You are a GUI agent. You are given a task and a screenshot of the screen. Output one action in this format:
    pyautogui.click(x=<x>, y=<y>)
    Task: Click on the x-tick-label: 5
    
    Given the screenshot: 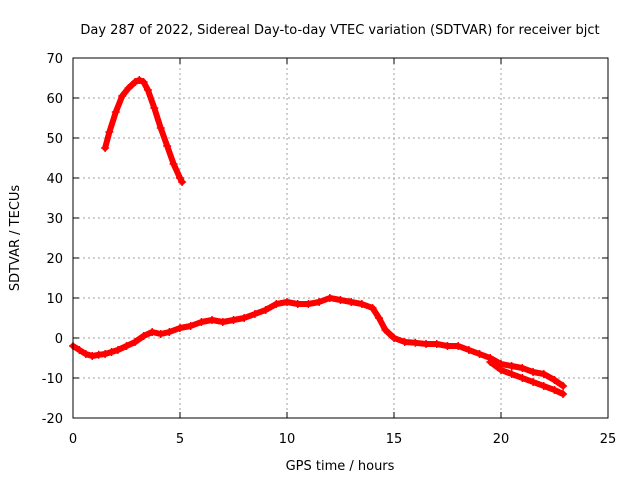 What is the action you would take?
    pyautogui.click(x=180, y=439)
    